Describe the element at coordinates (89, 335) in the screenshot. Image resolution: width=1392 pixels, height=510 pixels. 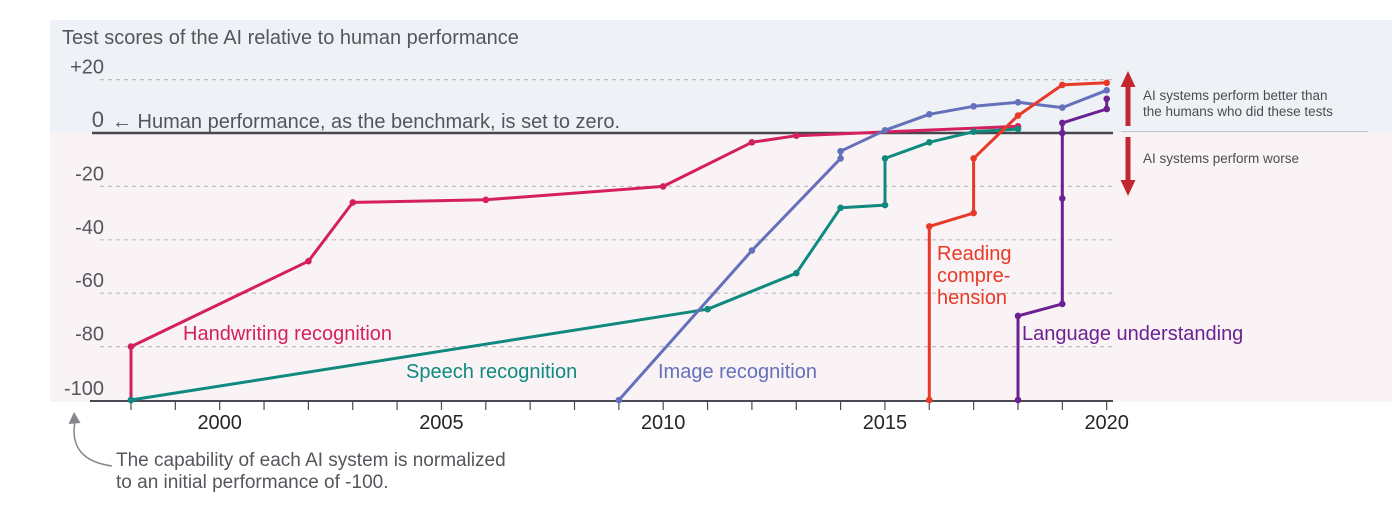
I see `y-axis-label: -80` at that location.